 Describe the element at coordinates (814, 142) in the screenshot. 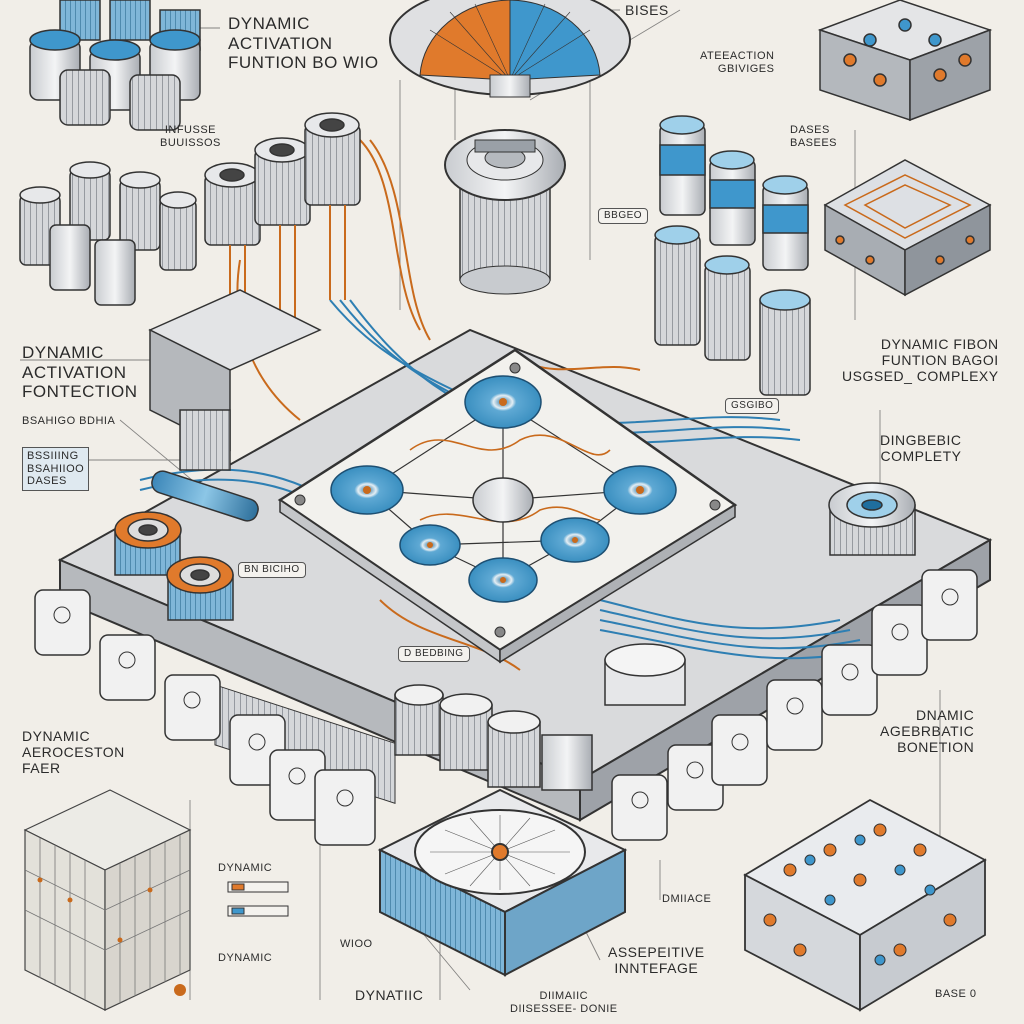

I see `label-line: BASEES` at that location.